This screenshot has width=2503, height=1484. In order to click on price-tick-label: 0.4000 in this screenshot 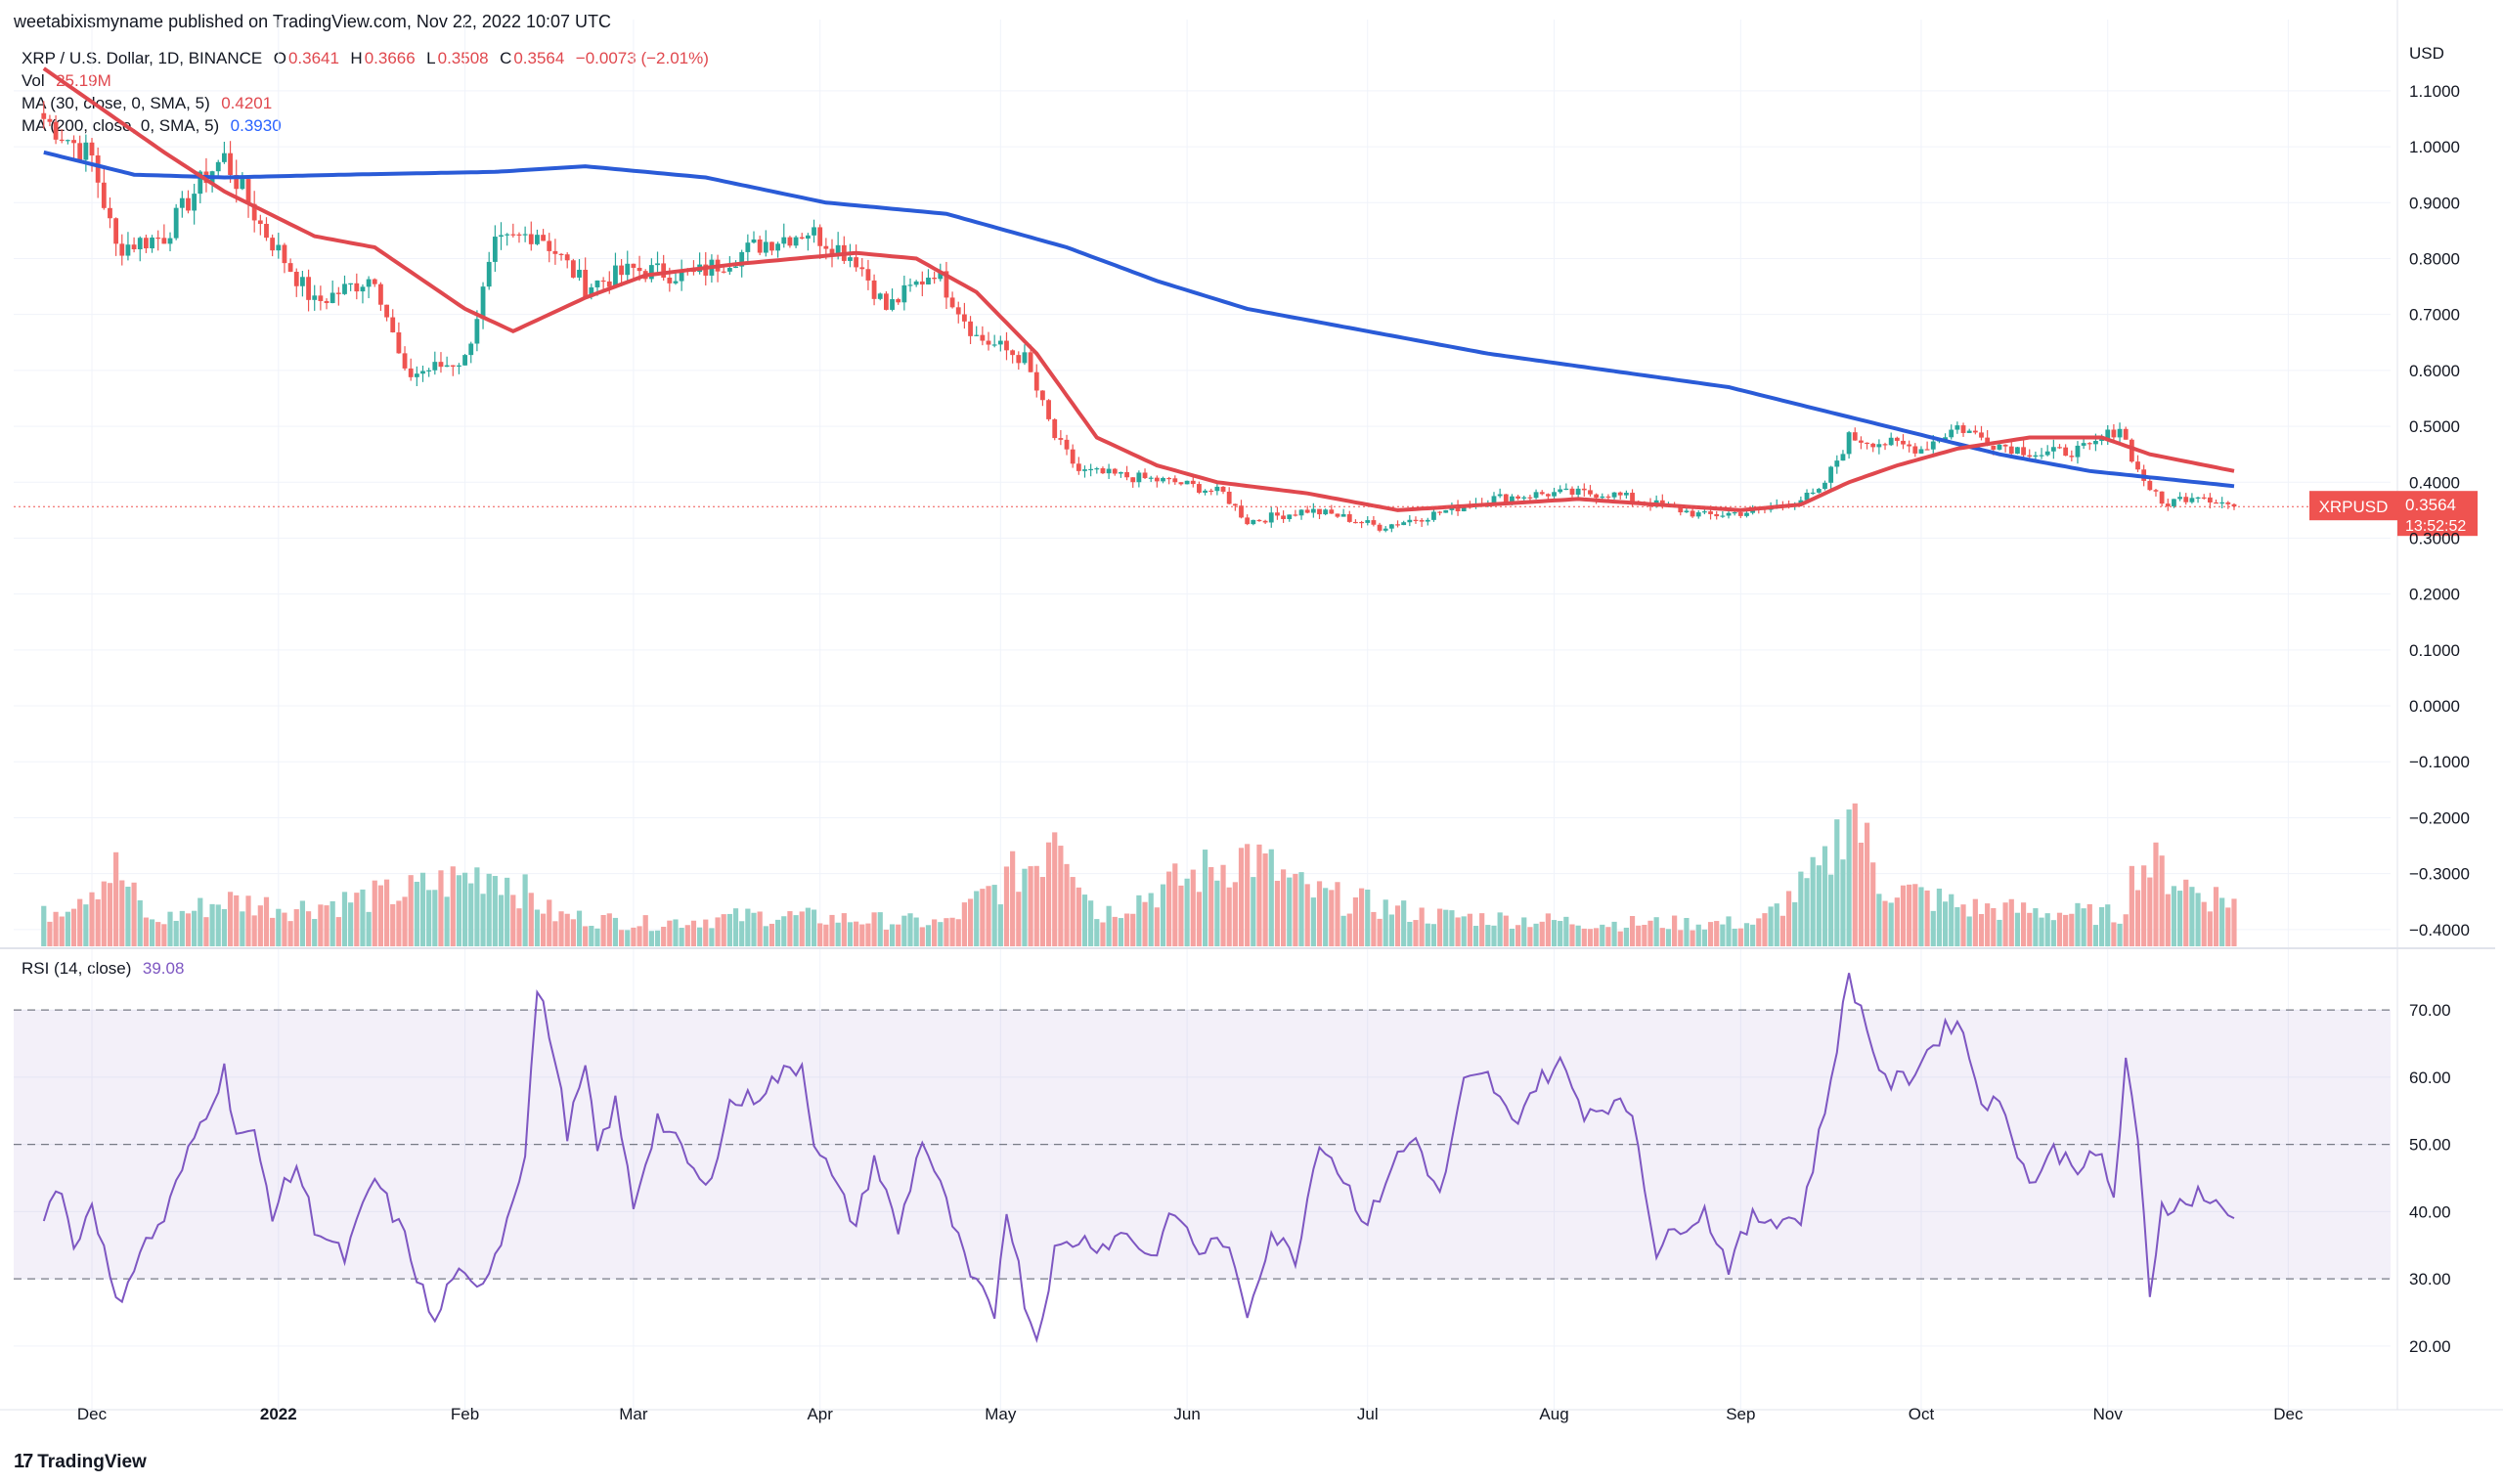, I will do `click(2434, 482)`.